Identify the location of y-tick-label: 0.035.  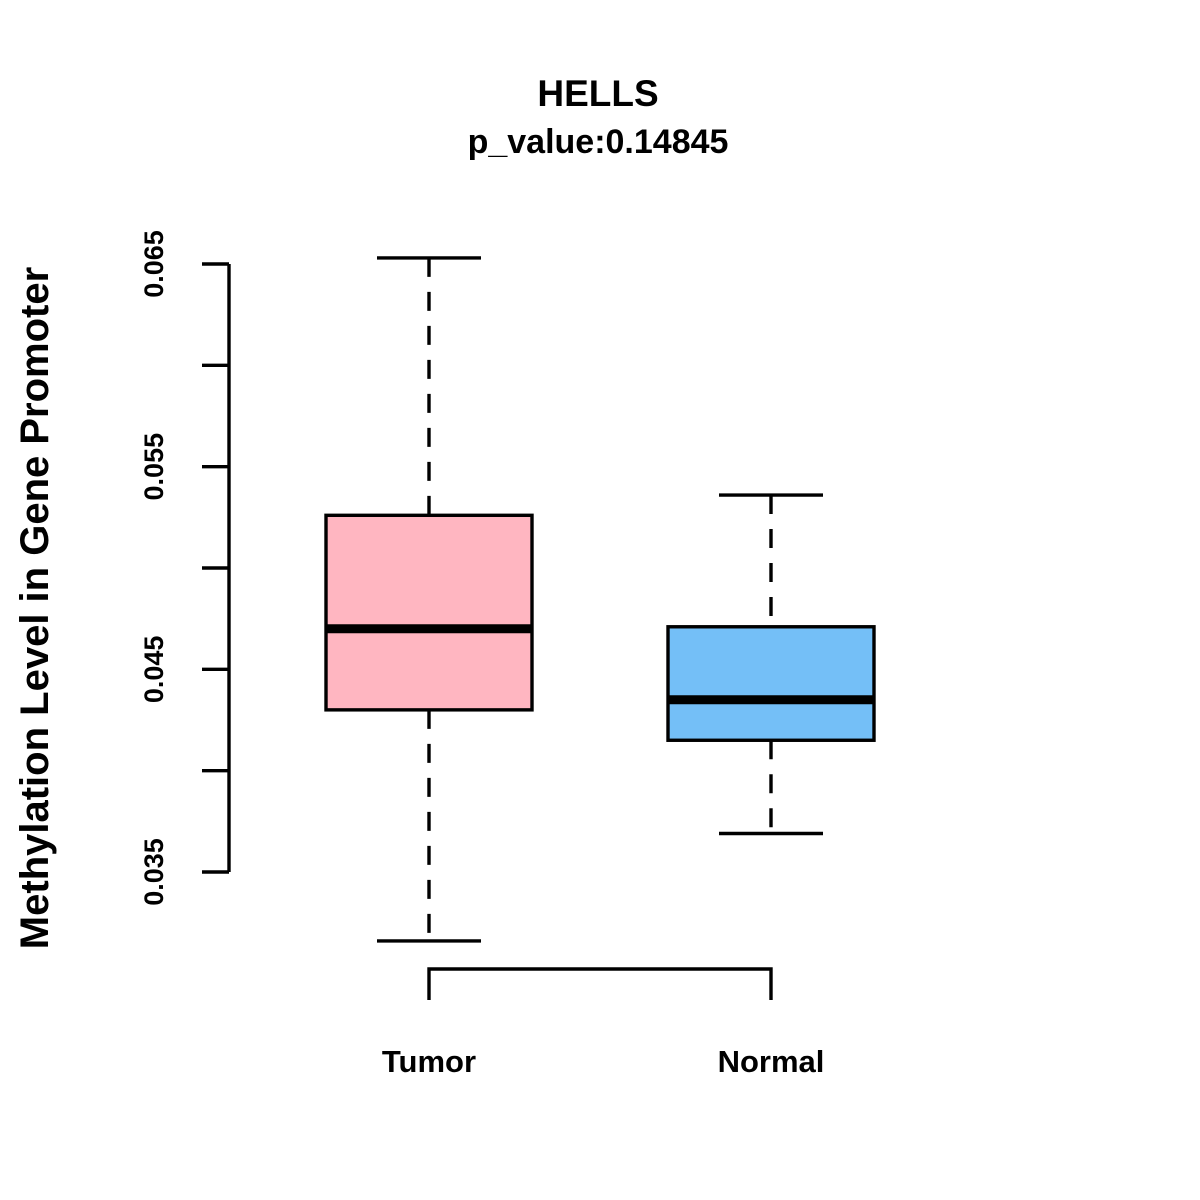
(154, 872).